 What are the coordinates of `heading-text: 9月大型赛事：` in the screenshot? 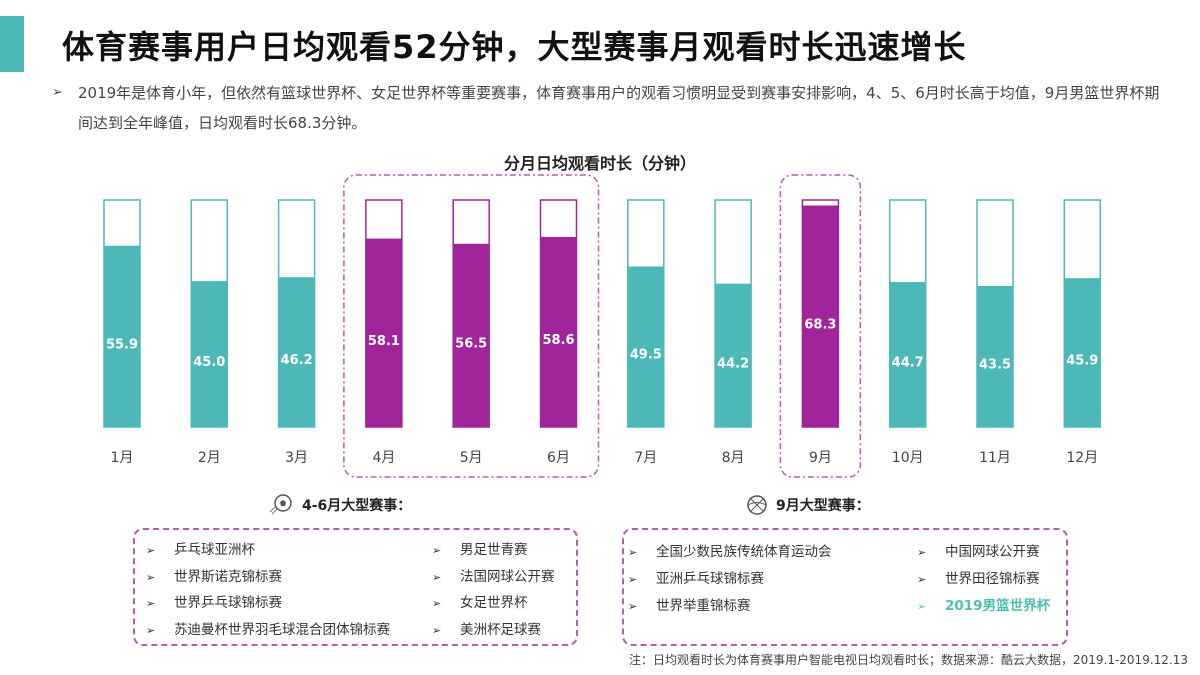 It's located at (823, 506).